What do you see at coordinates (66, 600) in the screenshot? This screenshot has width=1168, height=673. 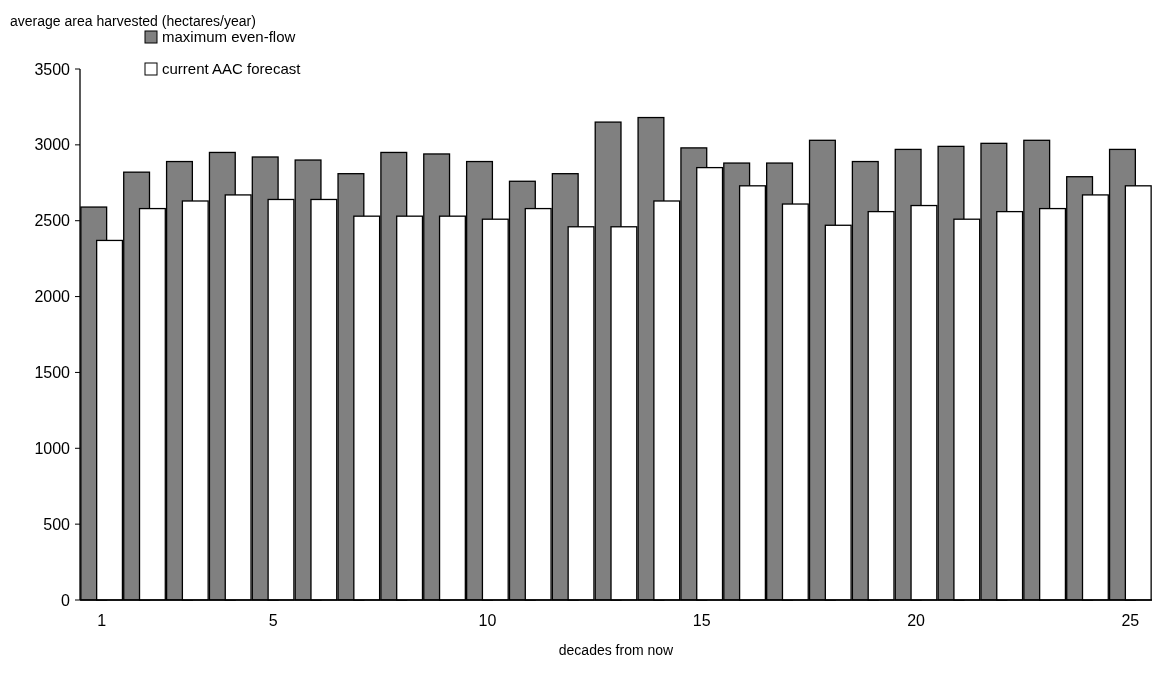 I see `y-tick-label: 0` at bounding box center [66, 600].